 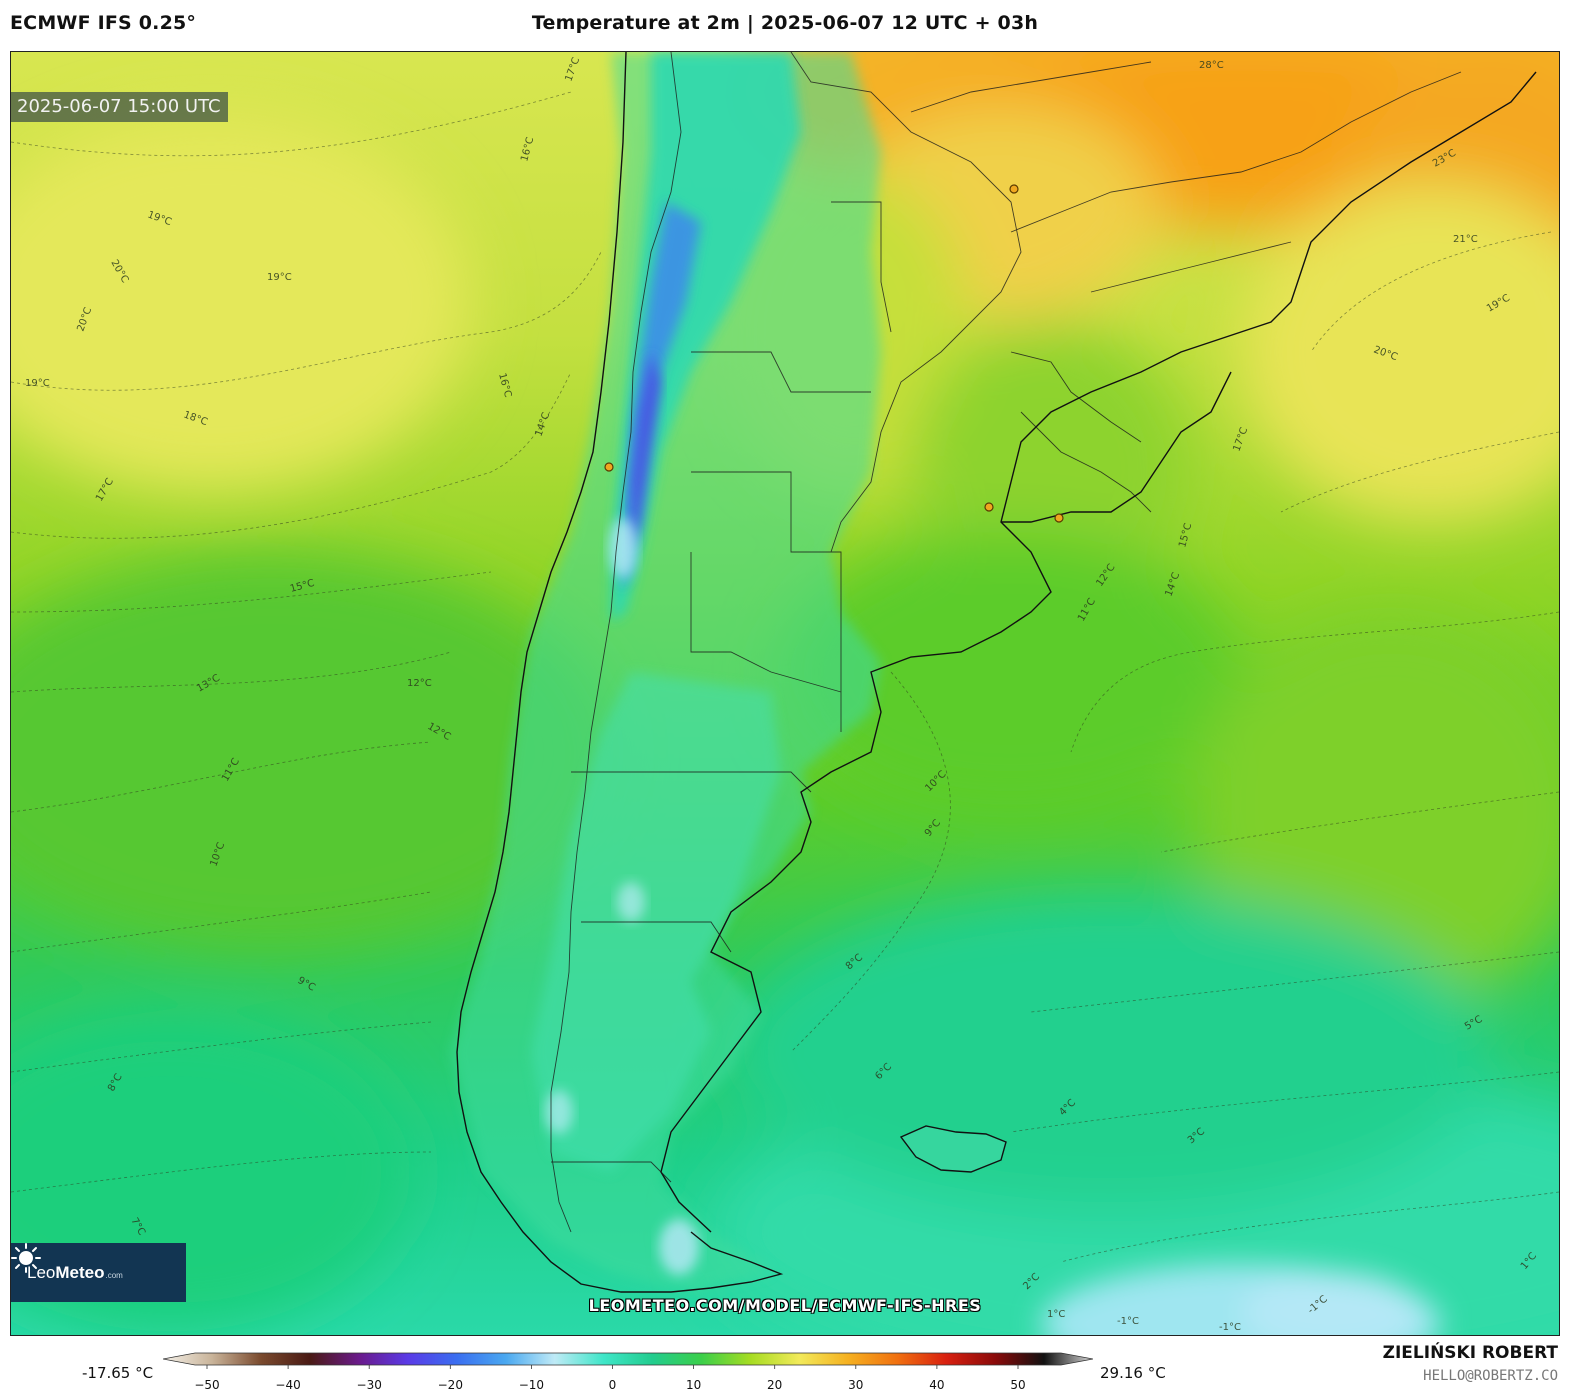 What do you see at coordinates (1017, 1385) in the screenshot?
I see `colorbar-tick-label: 50` at bounding box center [1017, 1385].